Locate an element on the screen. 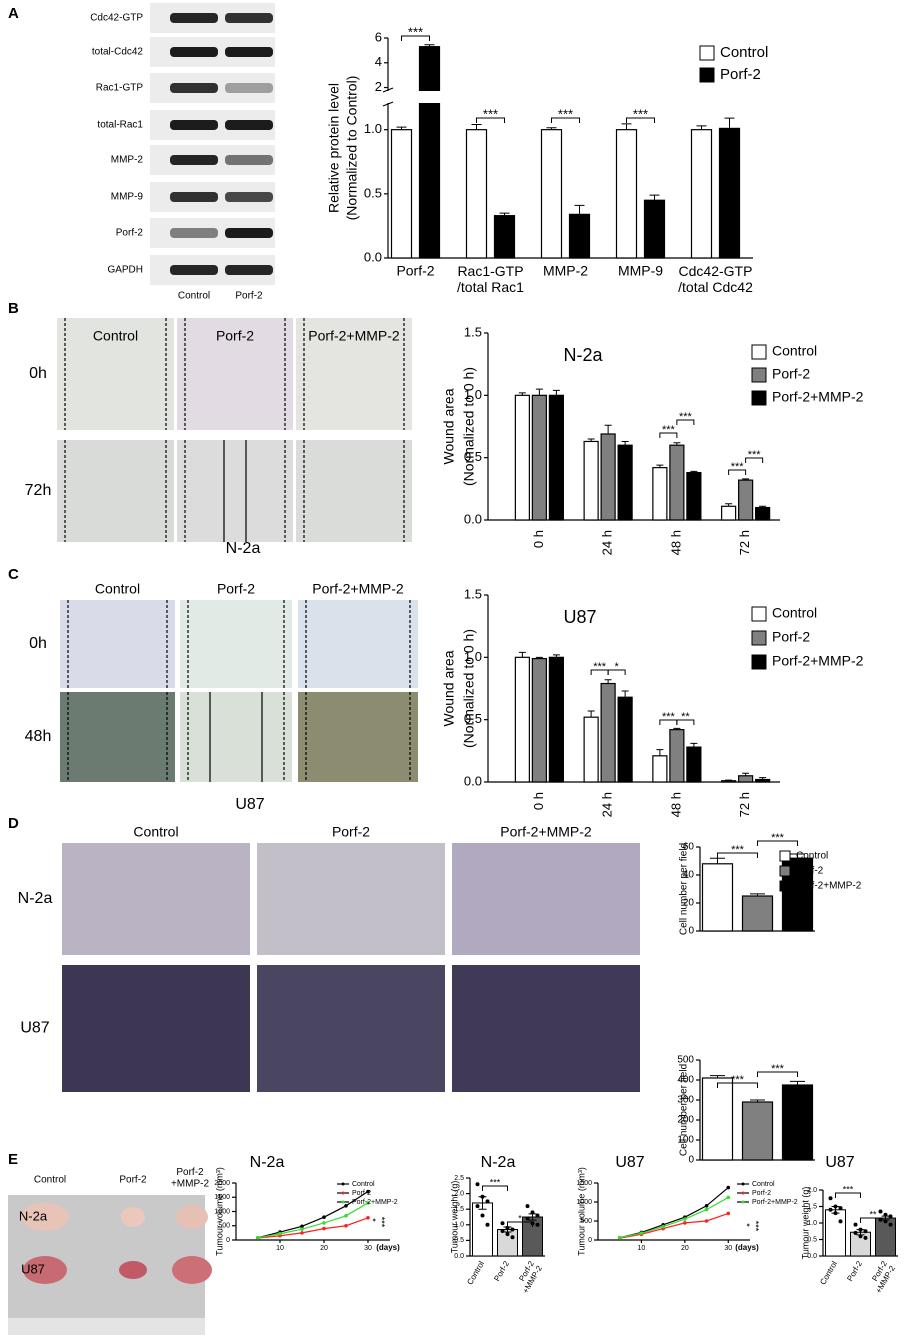  caption: N-2a is located at coordinates (243, 548).